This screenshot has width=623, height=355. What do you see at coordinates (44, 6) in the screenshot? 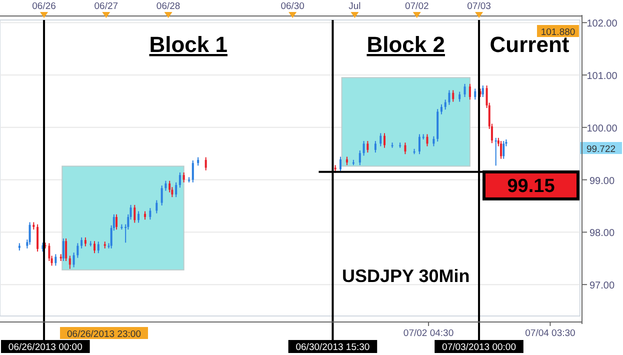
I see `x2-tick-label: 06/26` at bounding box center [44, 6].